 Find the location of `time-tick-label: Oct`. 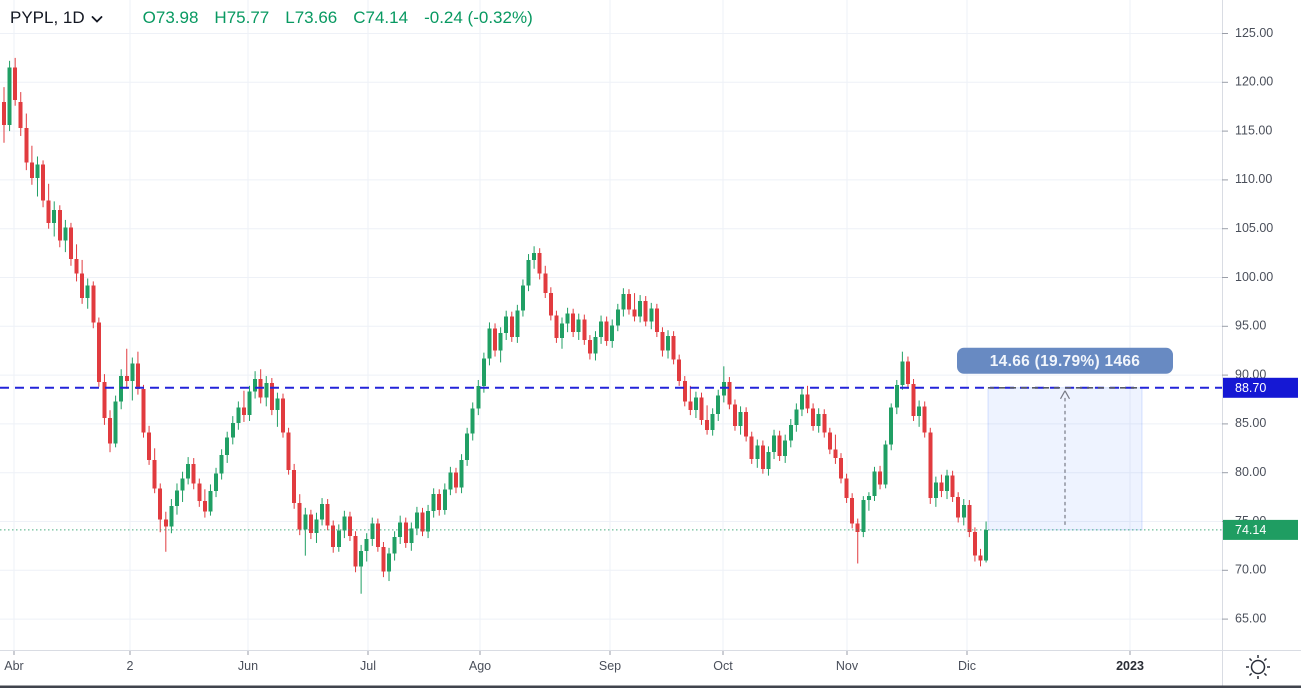

time-tick-label: Oct is located at coordinates (723, 666).